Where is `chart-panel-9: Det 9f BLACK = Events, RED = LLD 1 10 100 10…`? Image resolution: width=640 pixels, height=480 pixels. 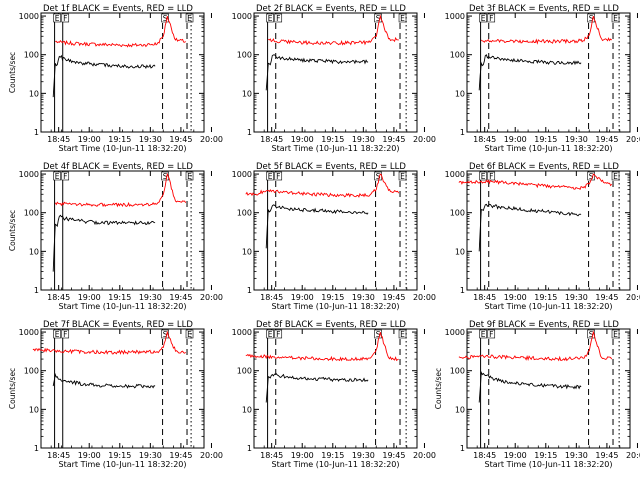 chart-panel-9: Det 9f BLACK = Events, RED = LLD 1 10 100 10… is located at coordinates (537, 394).